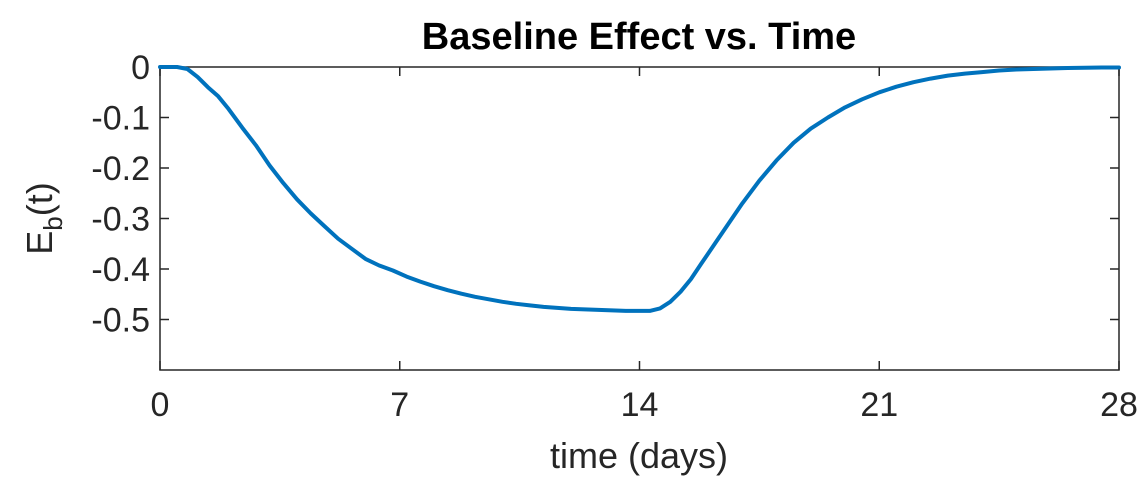 The height and width of the screenshot is (479, 1146). Describe the element at coordinates (640, 405) in the screenshot. I see `x-tick-label: 14` at that location.